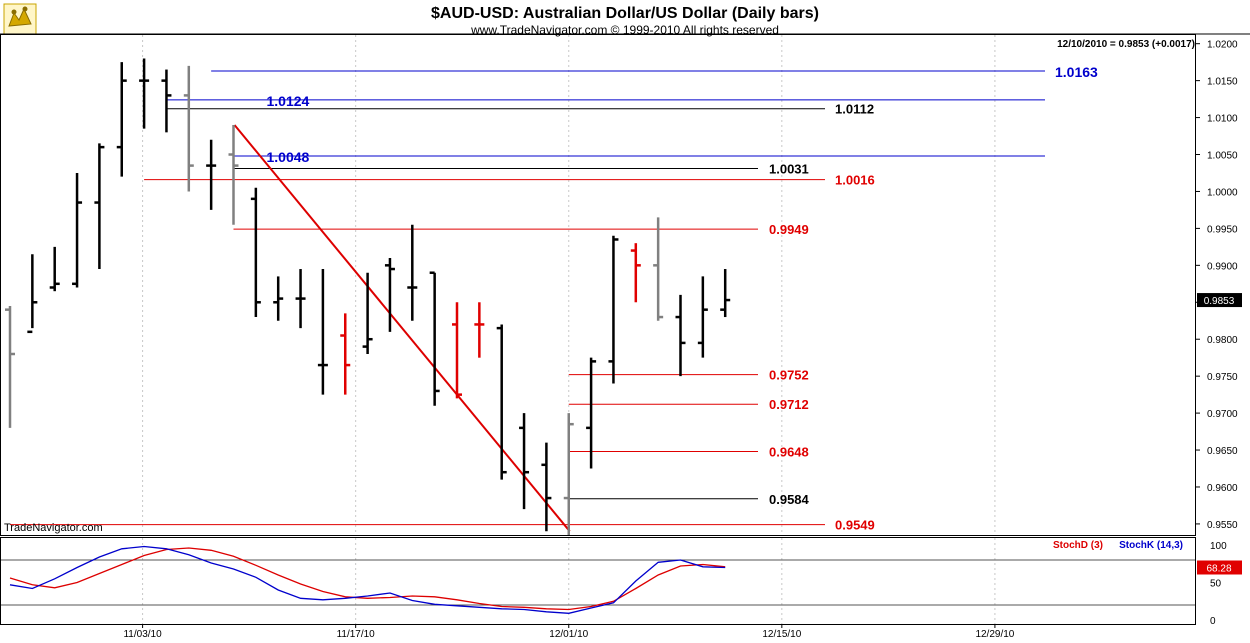 This screenshot has height=643, width=1250. I want to click on level-label: 0.9648, so click(789, 452).